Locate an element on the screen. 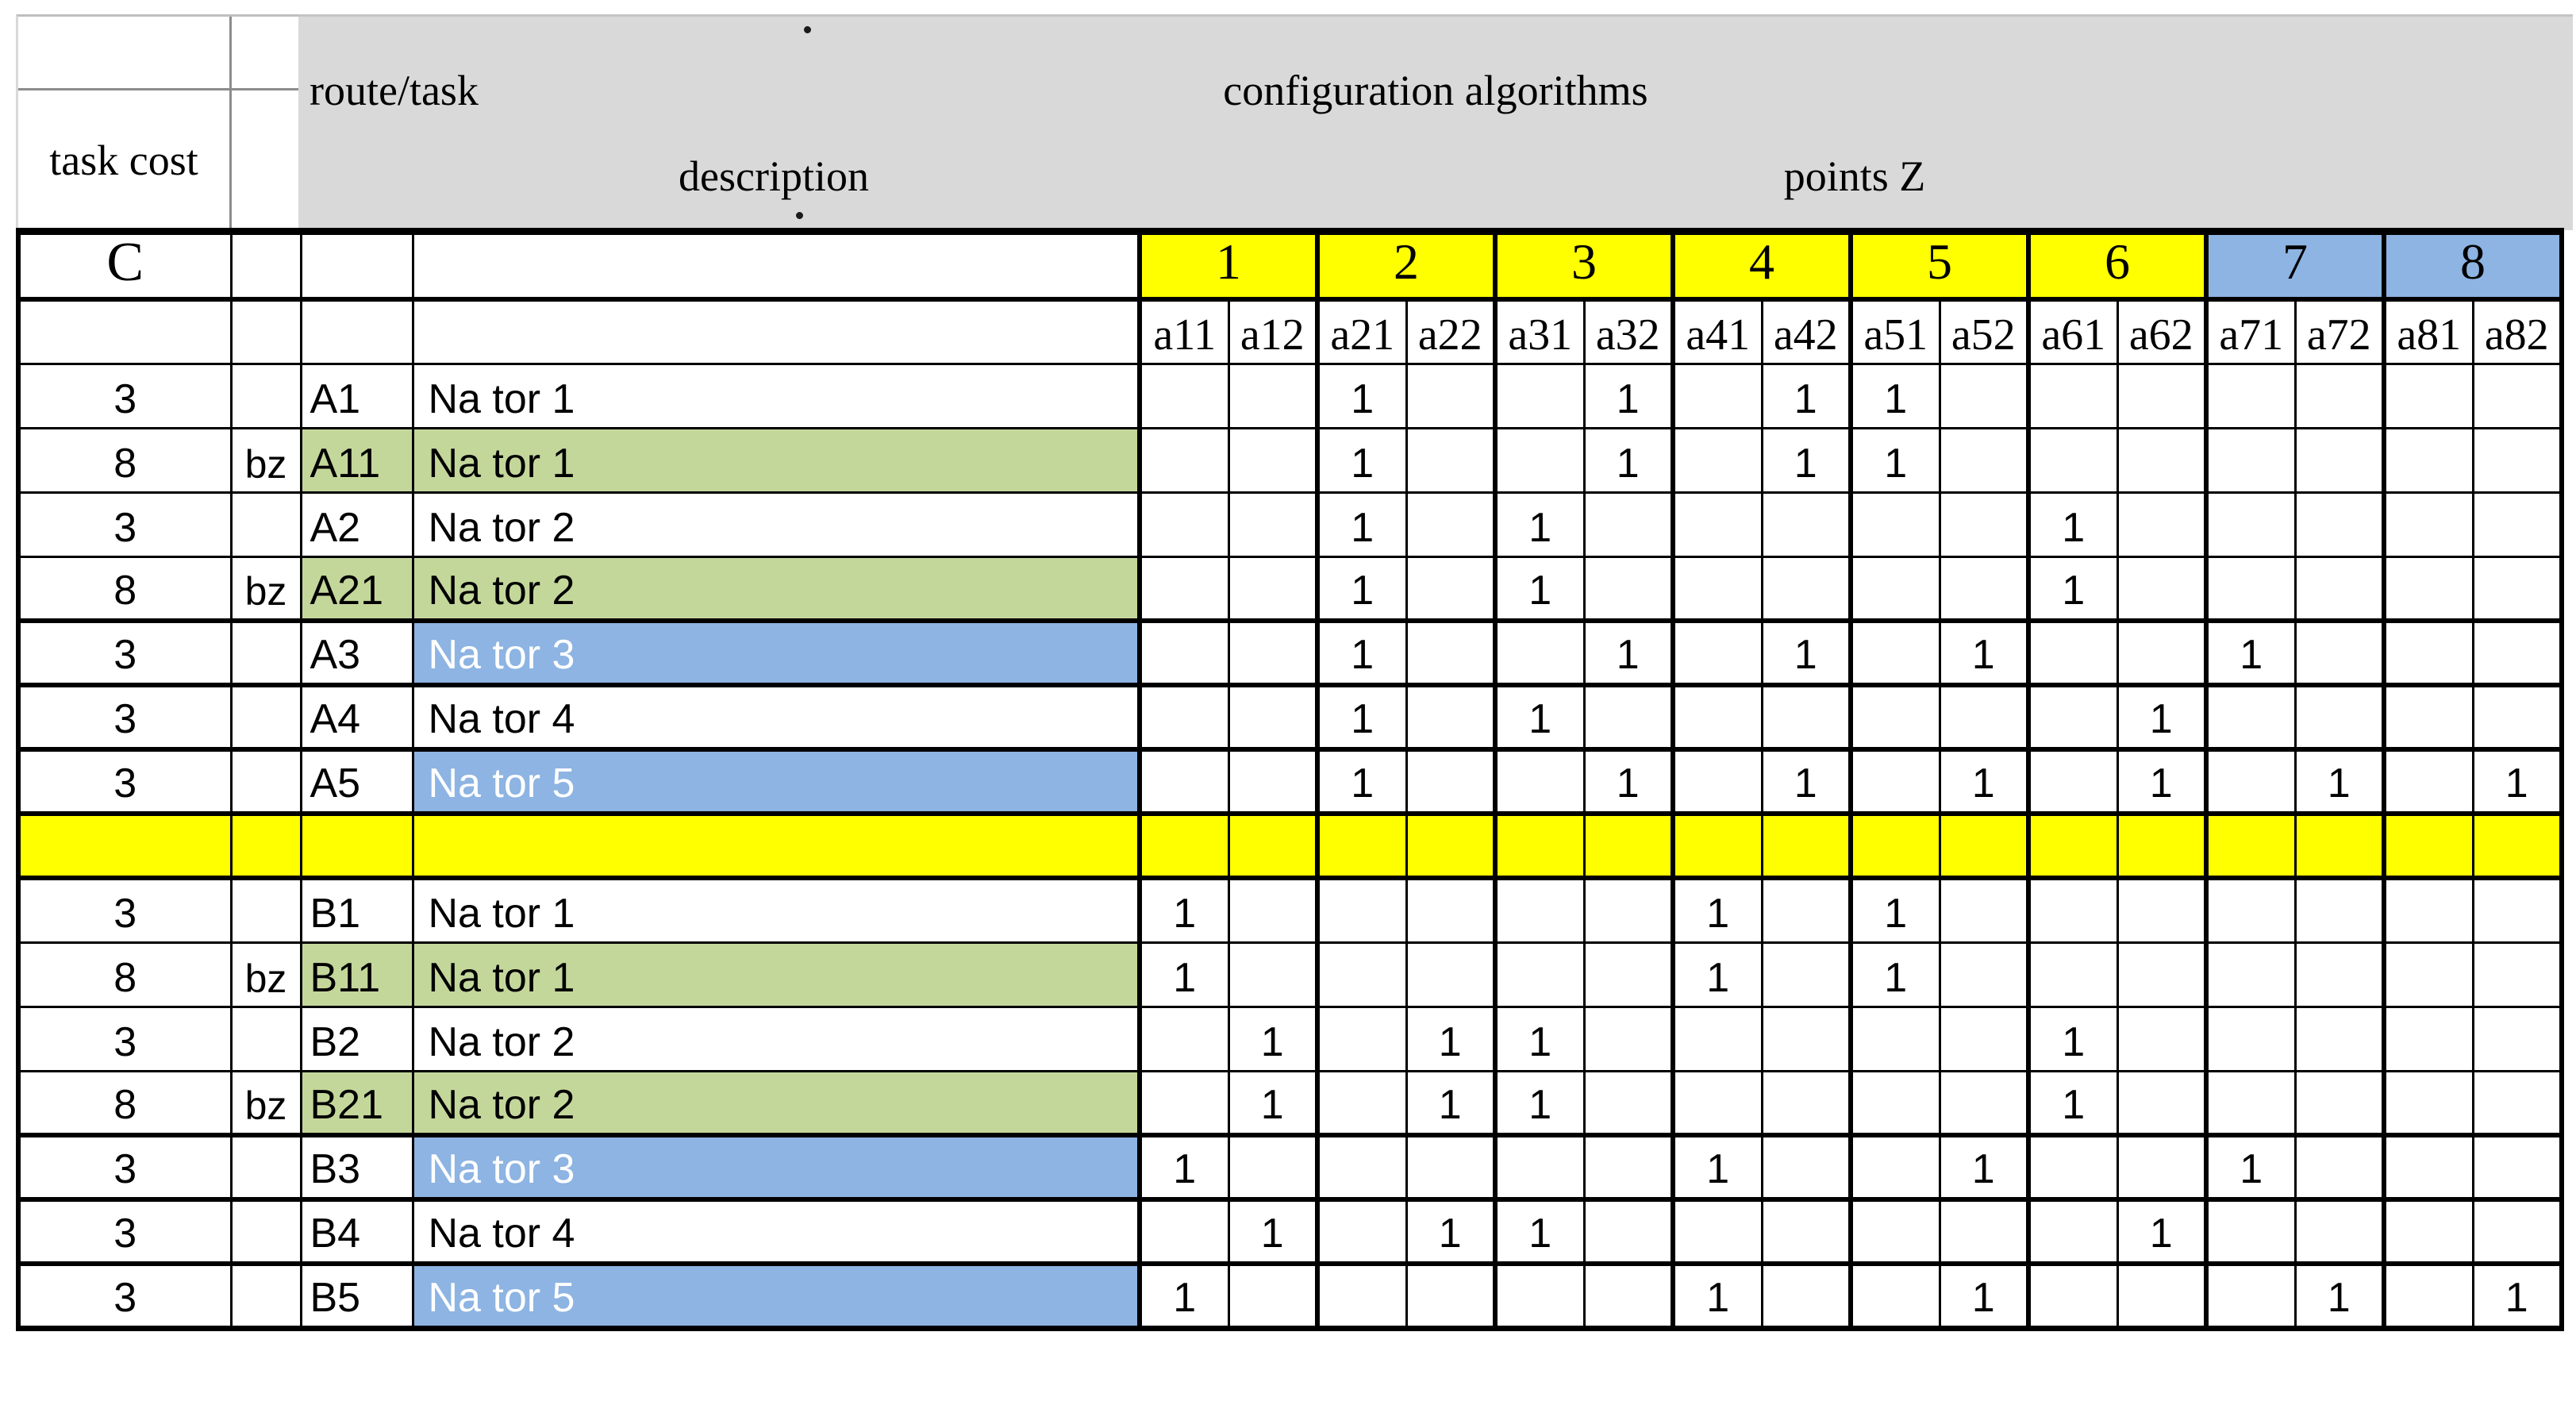 Image resolution: width=2576 pixels, height=1405 pixels. description-cell: Na tor 4 is located at coordinates (776, 1232).